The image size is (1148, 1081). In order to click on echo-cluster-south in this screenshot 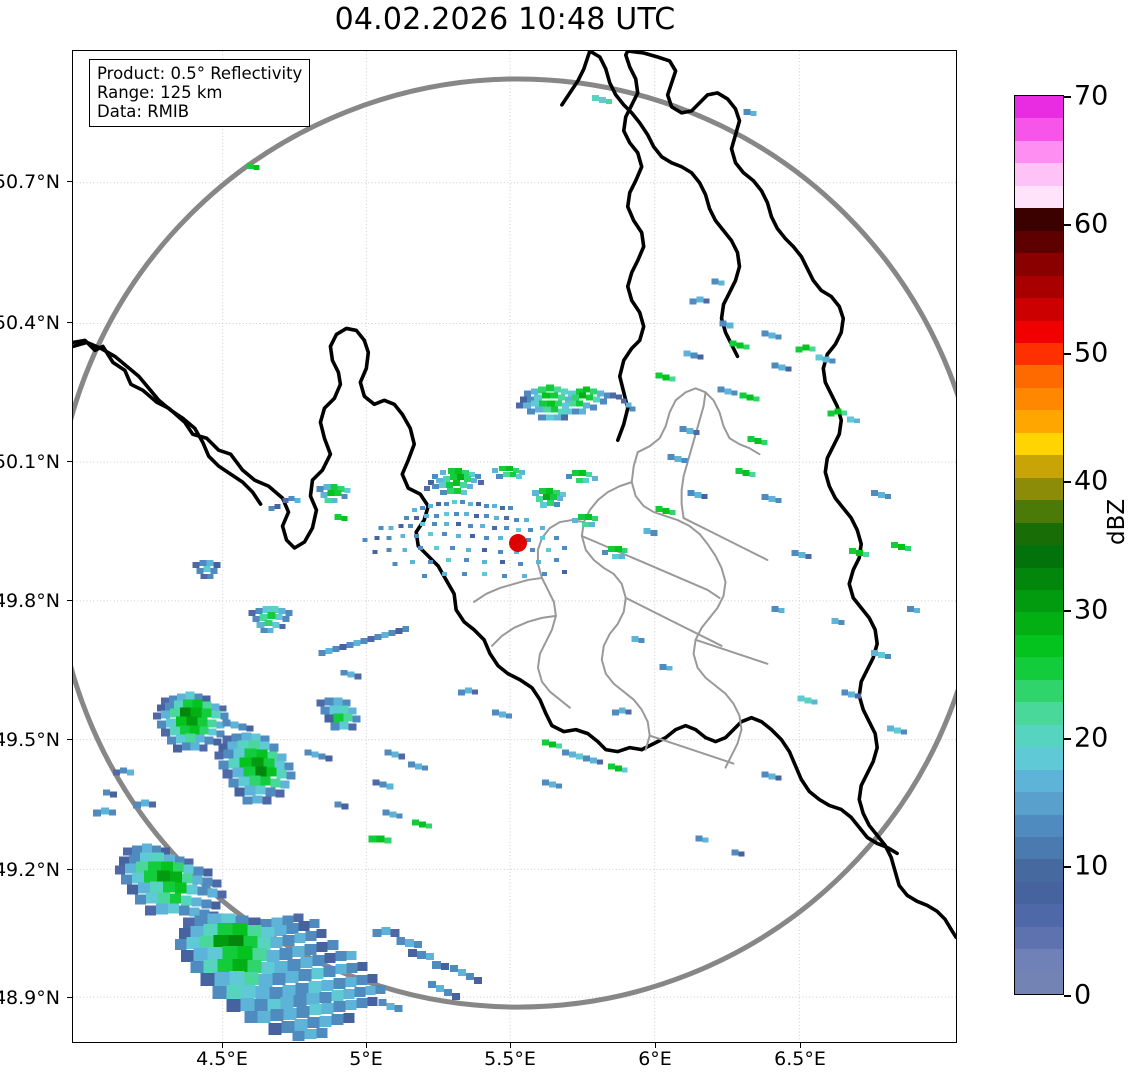, I will do `click(298, 938)`.